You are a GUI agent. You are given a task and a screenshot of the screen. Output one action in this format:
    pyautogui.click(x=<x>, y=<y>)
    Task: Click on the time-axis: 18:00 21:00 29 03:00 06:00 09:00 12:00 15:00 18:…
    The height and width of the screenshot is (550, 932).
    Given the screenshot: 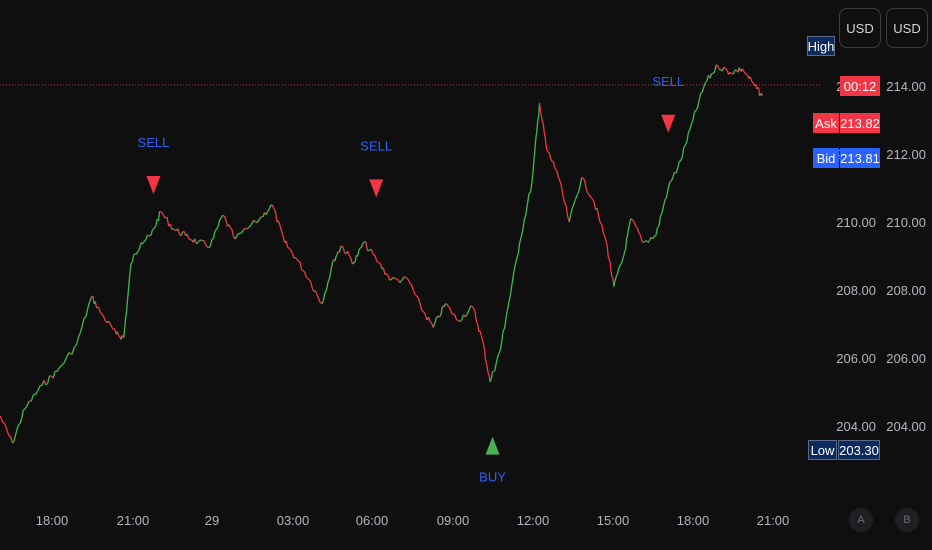 What is the action you would take?
    pyautogui.click(x=413, y=520)
    